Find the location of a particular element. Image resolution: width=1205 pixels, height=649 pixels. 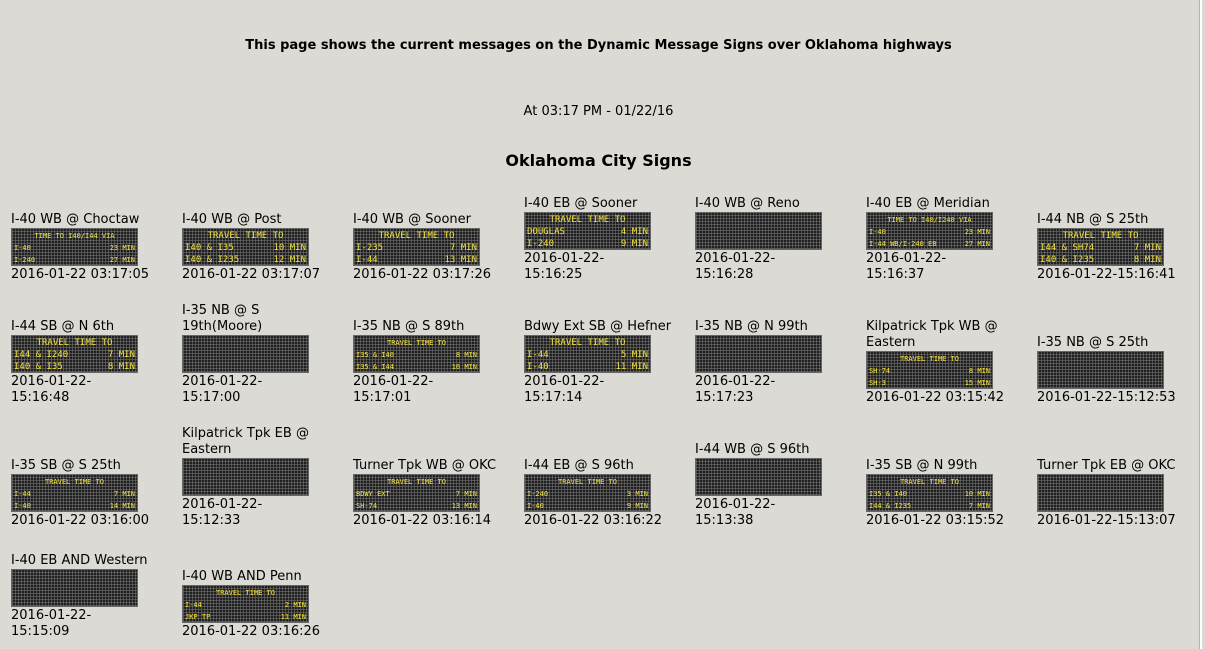

sign-updated-time: 2016-01-22- 15:16:25 is located at coordinates (564, 266).